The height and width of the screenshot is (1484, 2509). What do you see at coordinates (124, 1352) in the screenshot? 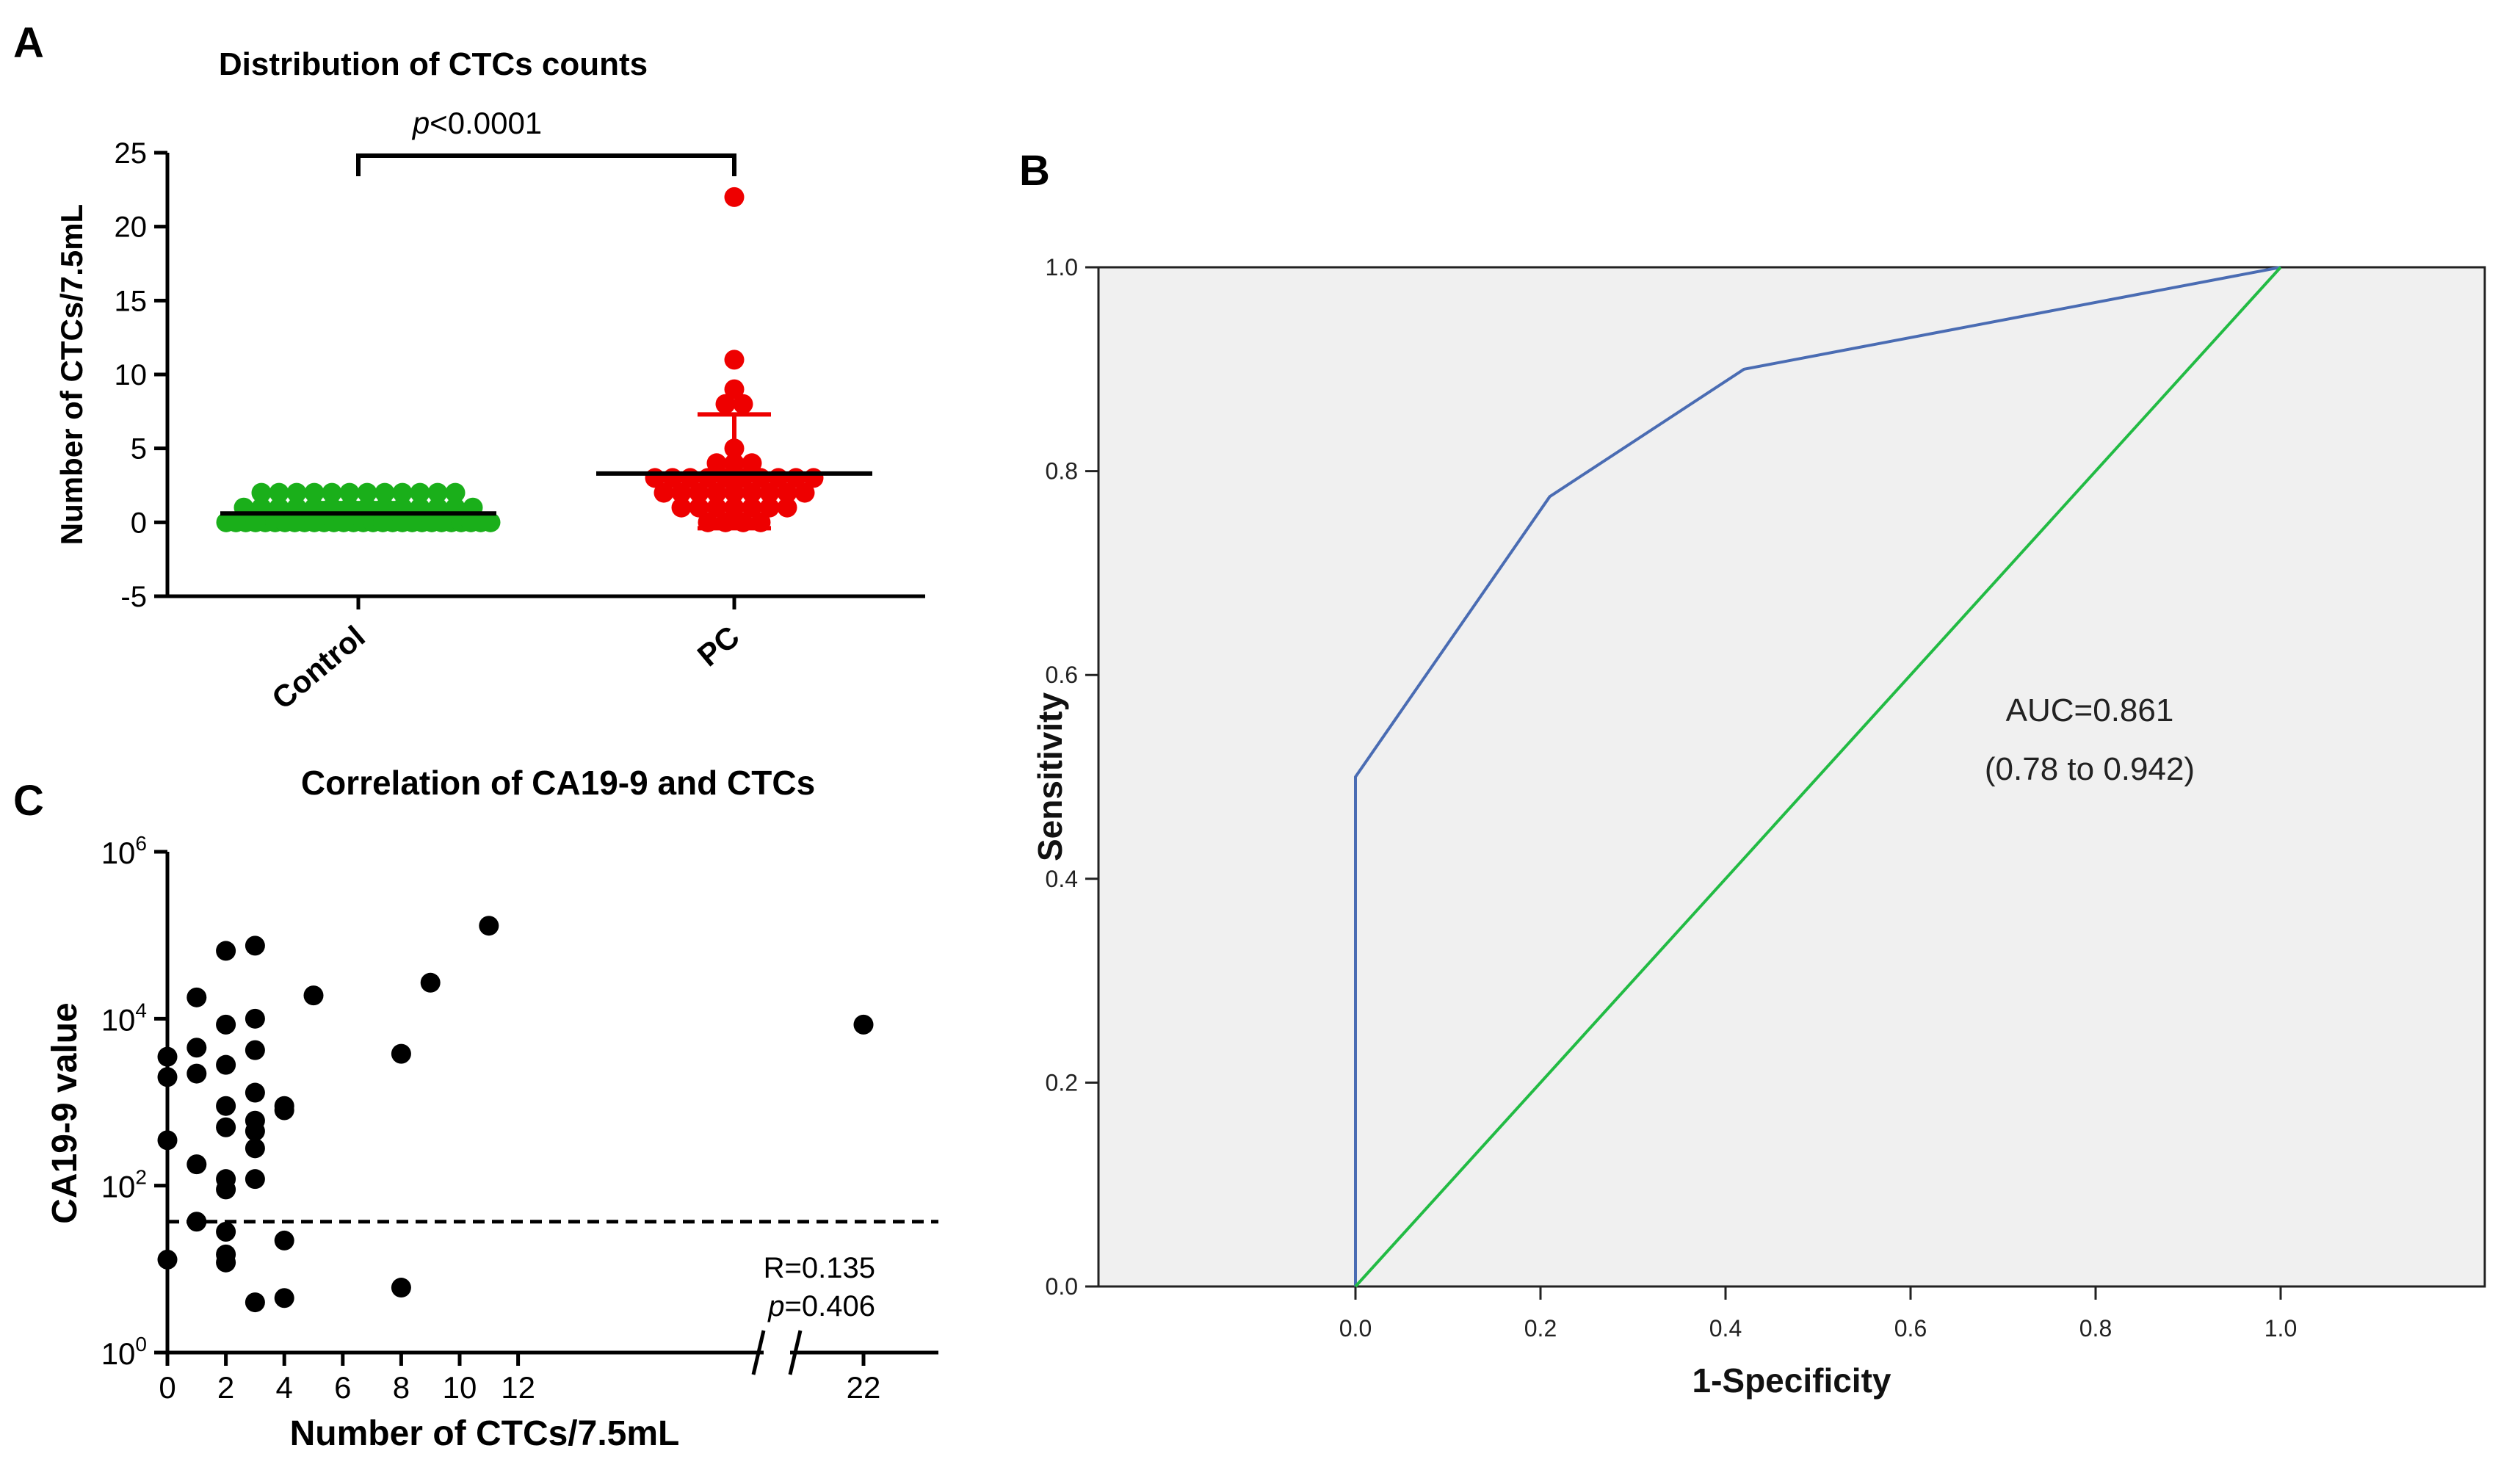
I see `panel-c-y-tick-label: 10⁰` at bounding box center [124, 1352].